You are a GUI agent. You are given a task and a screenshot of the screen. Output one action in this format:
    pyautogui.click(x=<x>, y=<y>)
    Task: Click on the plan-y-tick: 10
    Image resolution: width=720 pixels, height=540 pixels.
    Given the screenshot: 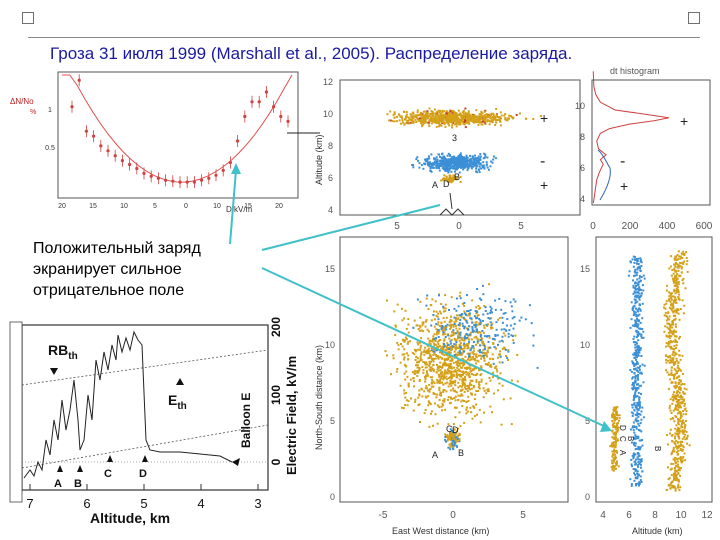 What is the action you would take?
    pyautogui.click(x=330, y=345)
    